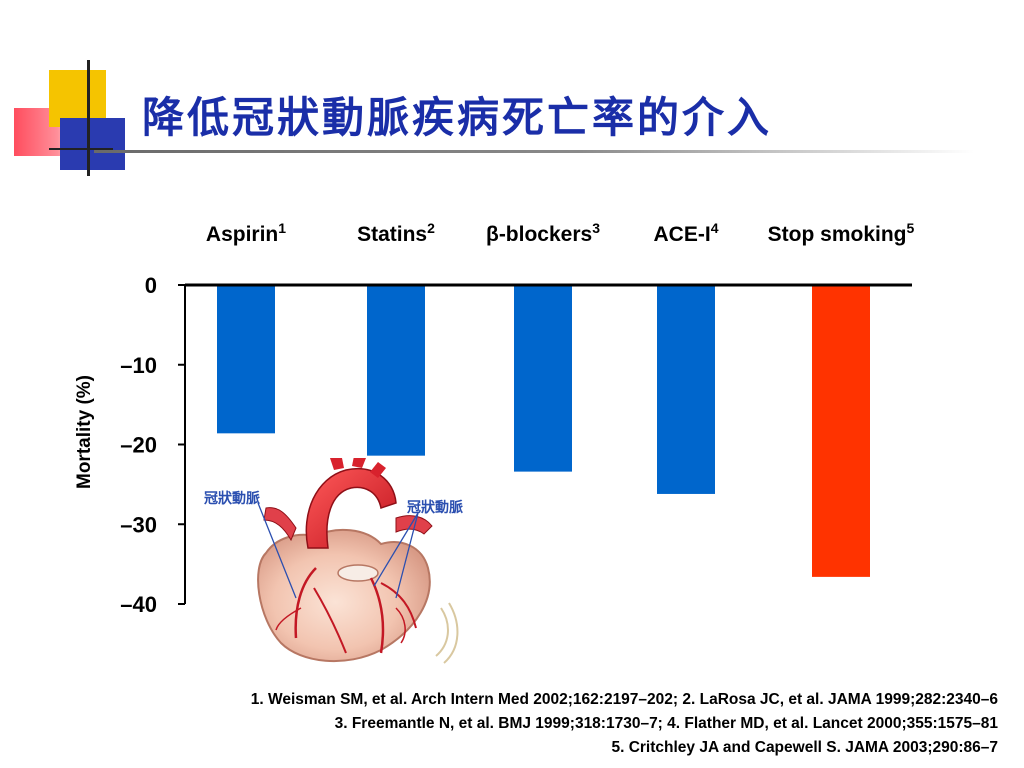  Describe the element at coordinates (88, 118) in the screenshot. I see `decor-vertical-line` at that location.